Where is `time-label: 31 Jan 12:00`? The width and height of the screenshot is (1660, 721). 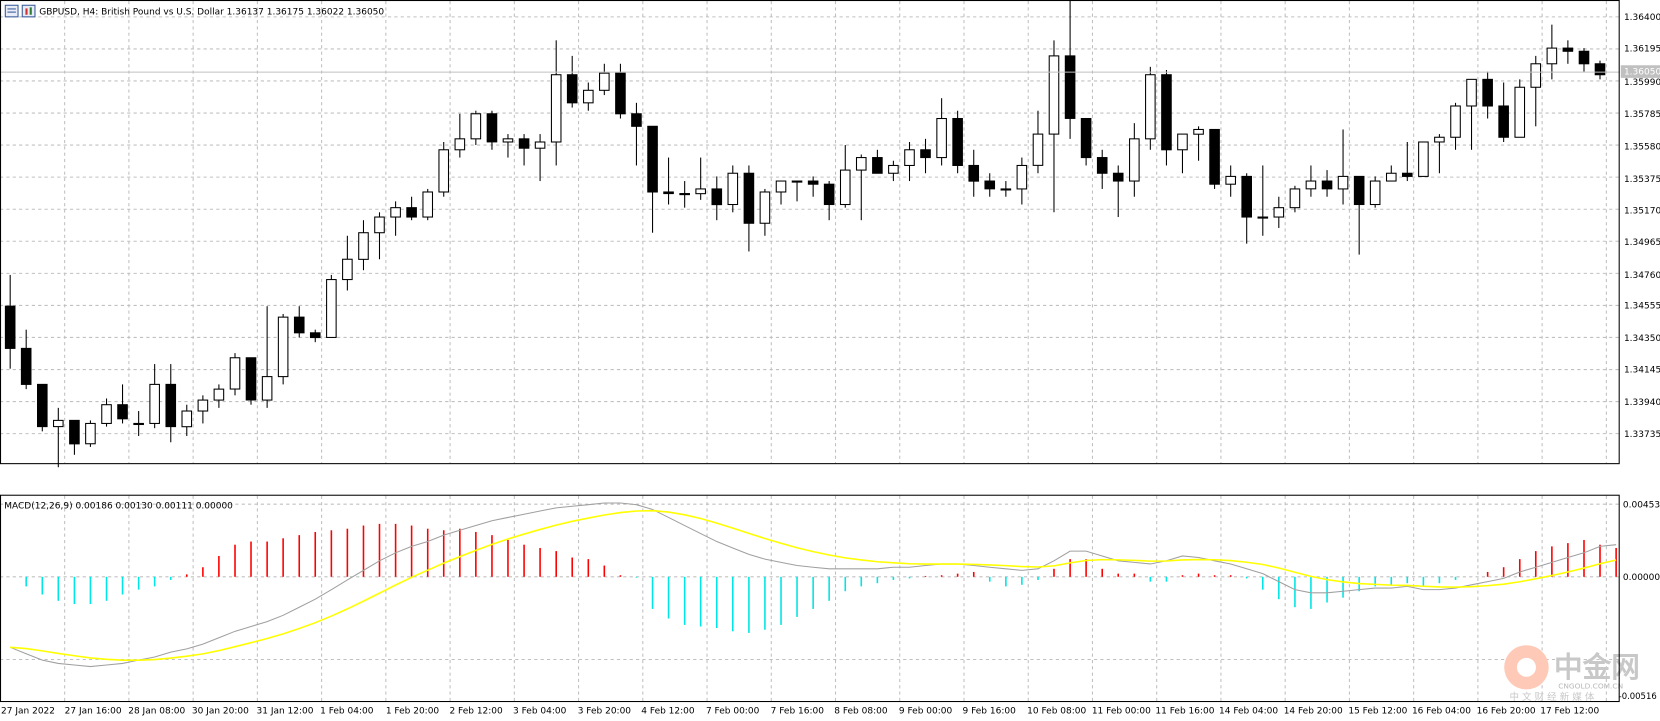
time-label: 31 Jan 12:00 is located at coordinates (285, 712).